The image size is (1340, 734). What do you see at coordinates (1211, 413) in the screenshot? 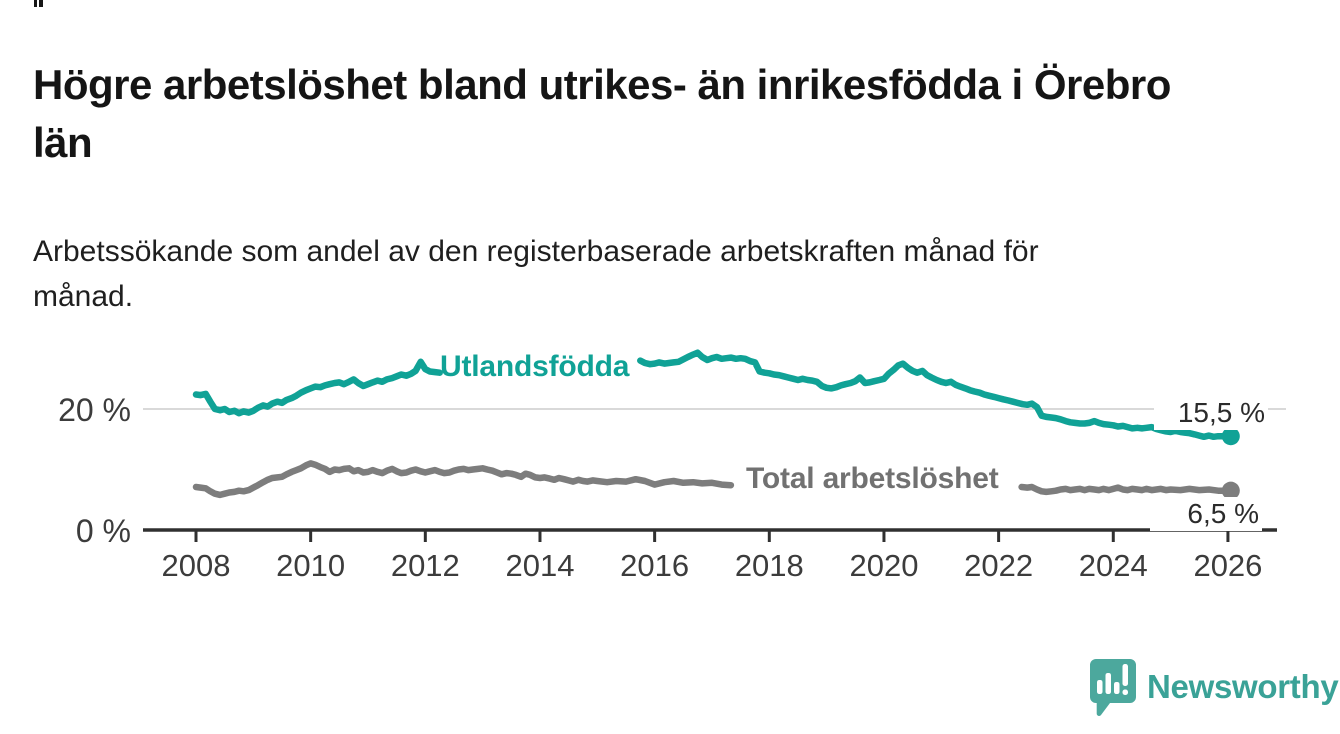
I see `end-value-label-utlandsfodda: 15,5 %` at bounding box center [1211, 413].